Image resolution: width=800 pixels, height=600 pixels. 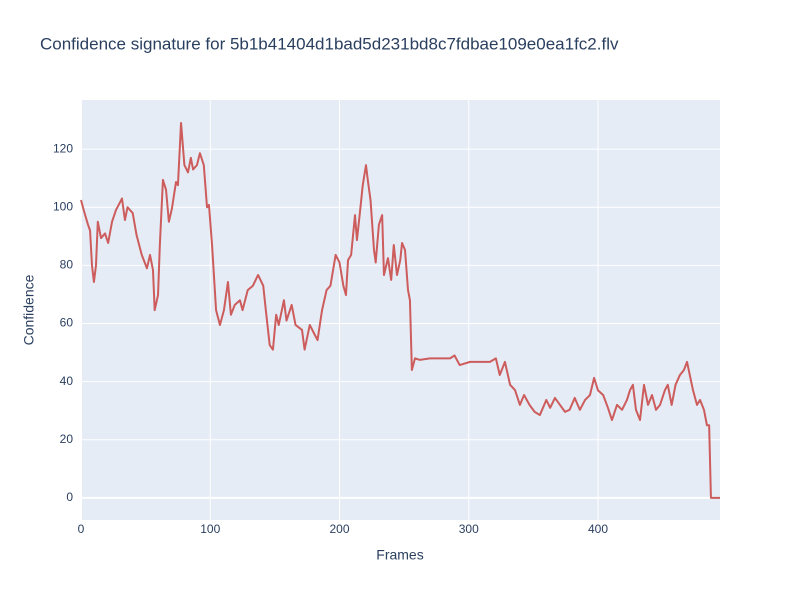 What do you see at coordinates (399, 555) in the screenshot?
I see `x-axis-title: Frames` at bounding box center [399, 555].